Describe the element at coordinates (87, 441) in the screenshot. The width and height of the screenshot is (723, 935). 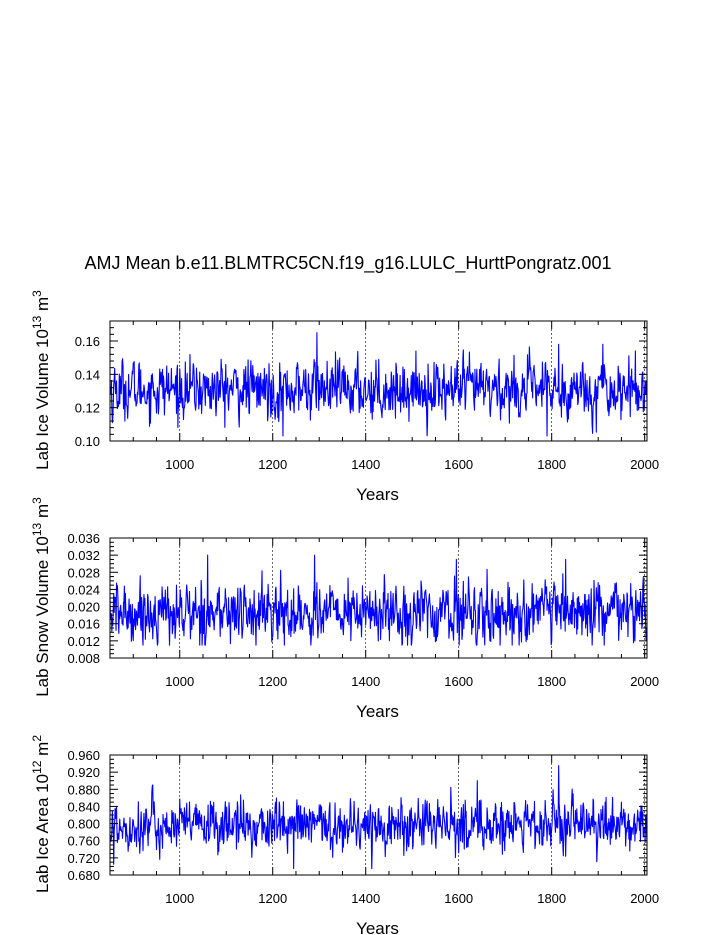
I see `y-tick-label: 0.10` at that location.